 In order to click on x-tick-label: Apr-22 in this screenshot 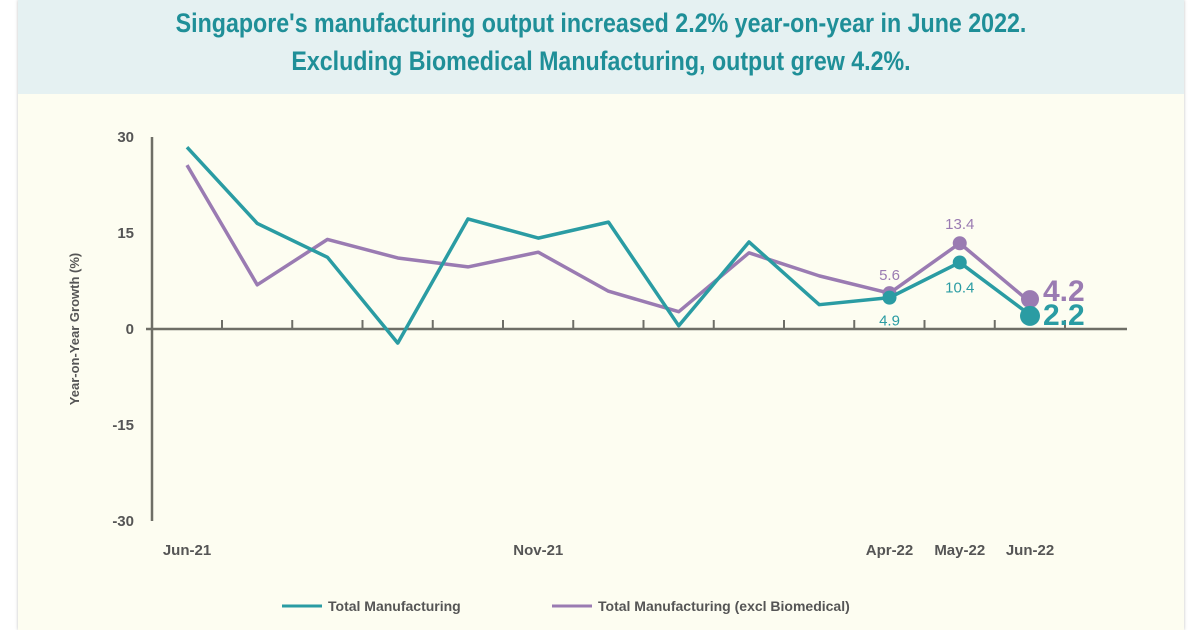, I will do `click(890, 550)`.